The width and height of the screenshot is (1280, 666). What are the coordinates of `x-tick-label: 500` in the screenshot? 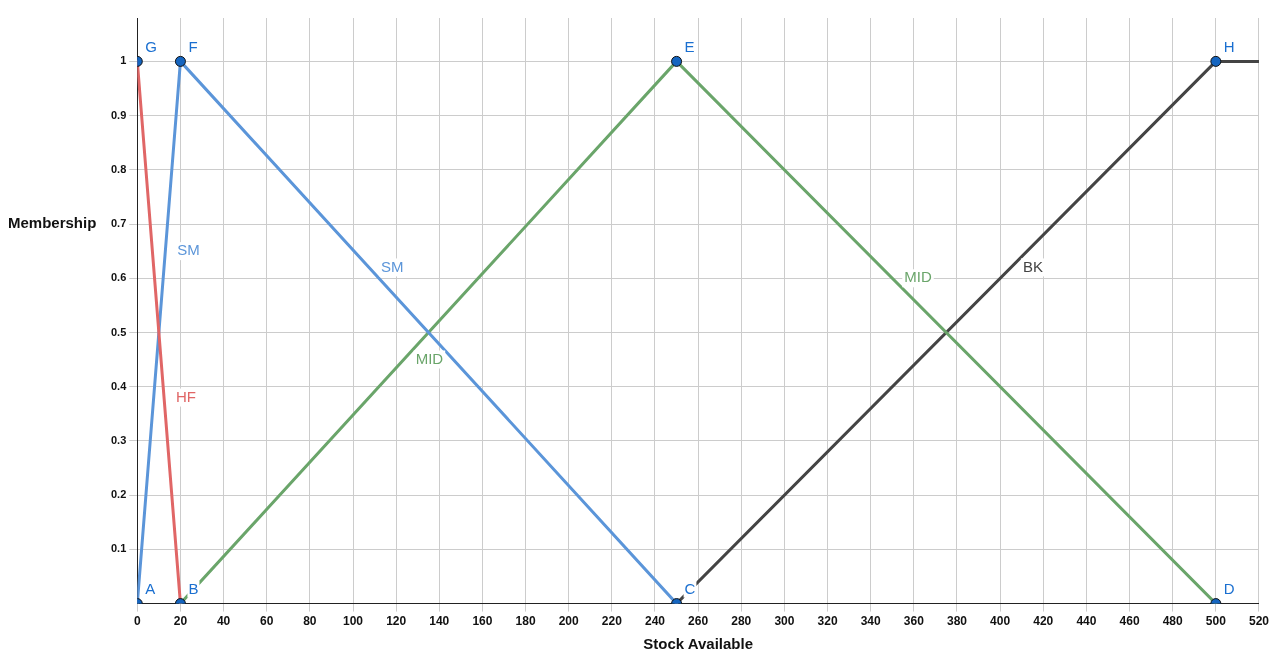 It's located at (1216, 621).